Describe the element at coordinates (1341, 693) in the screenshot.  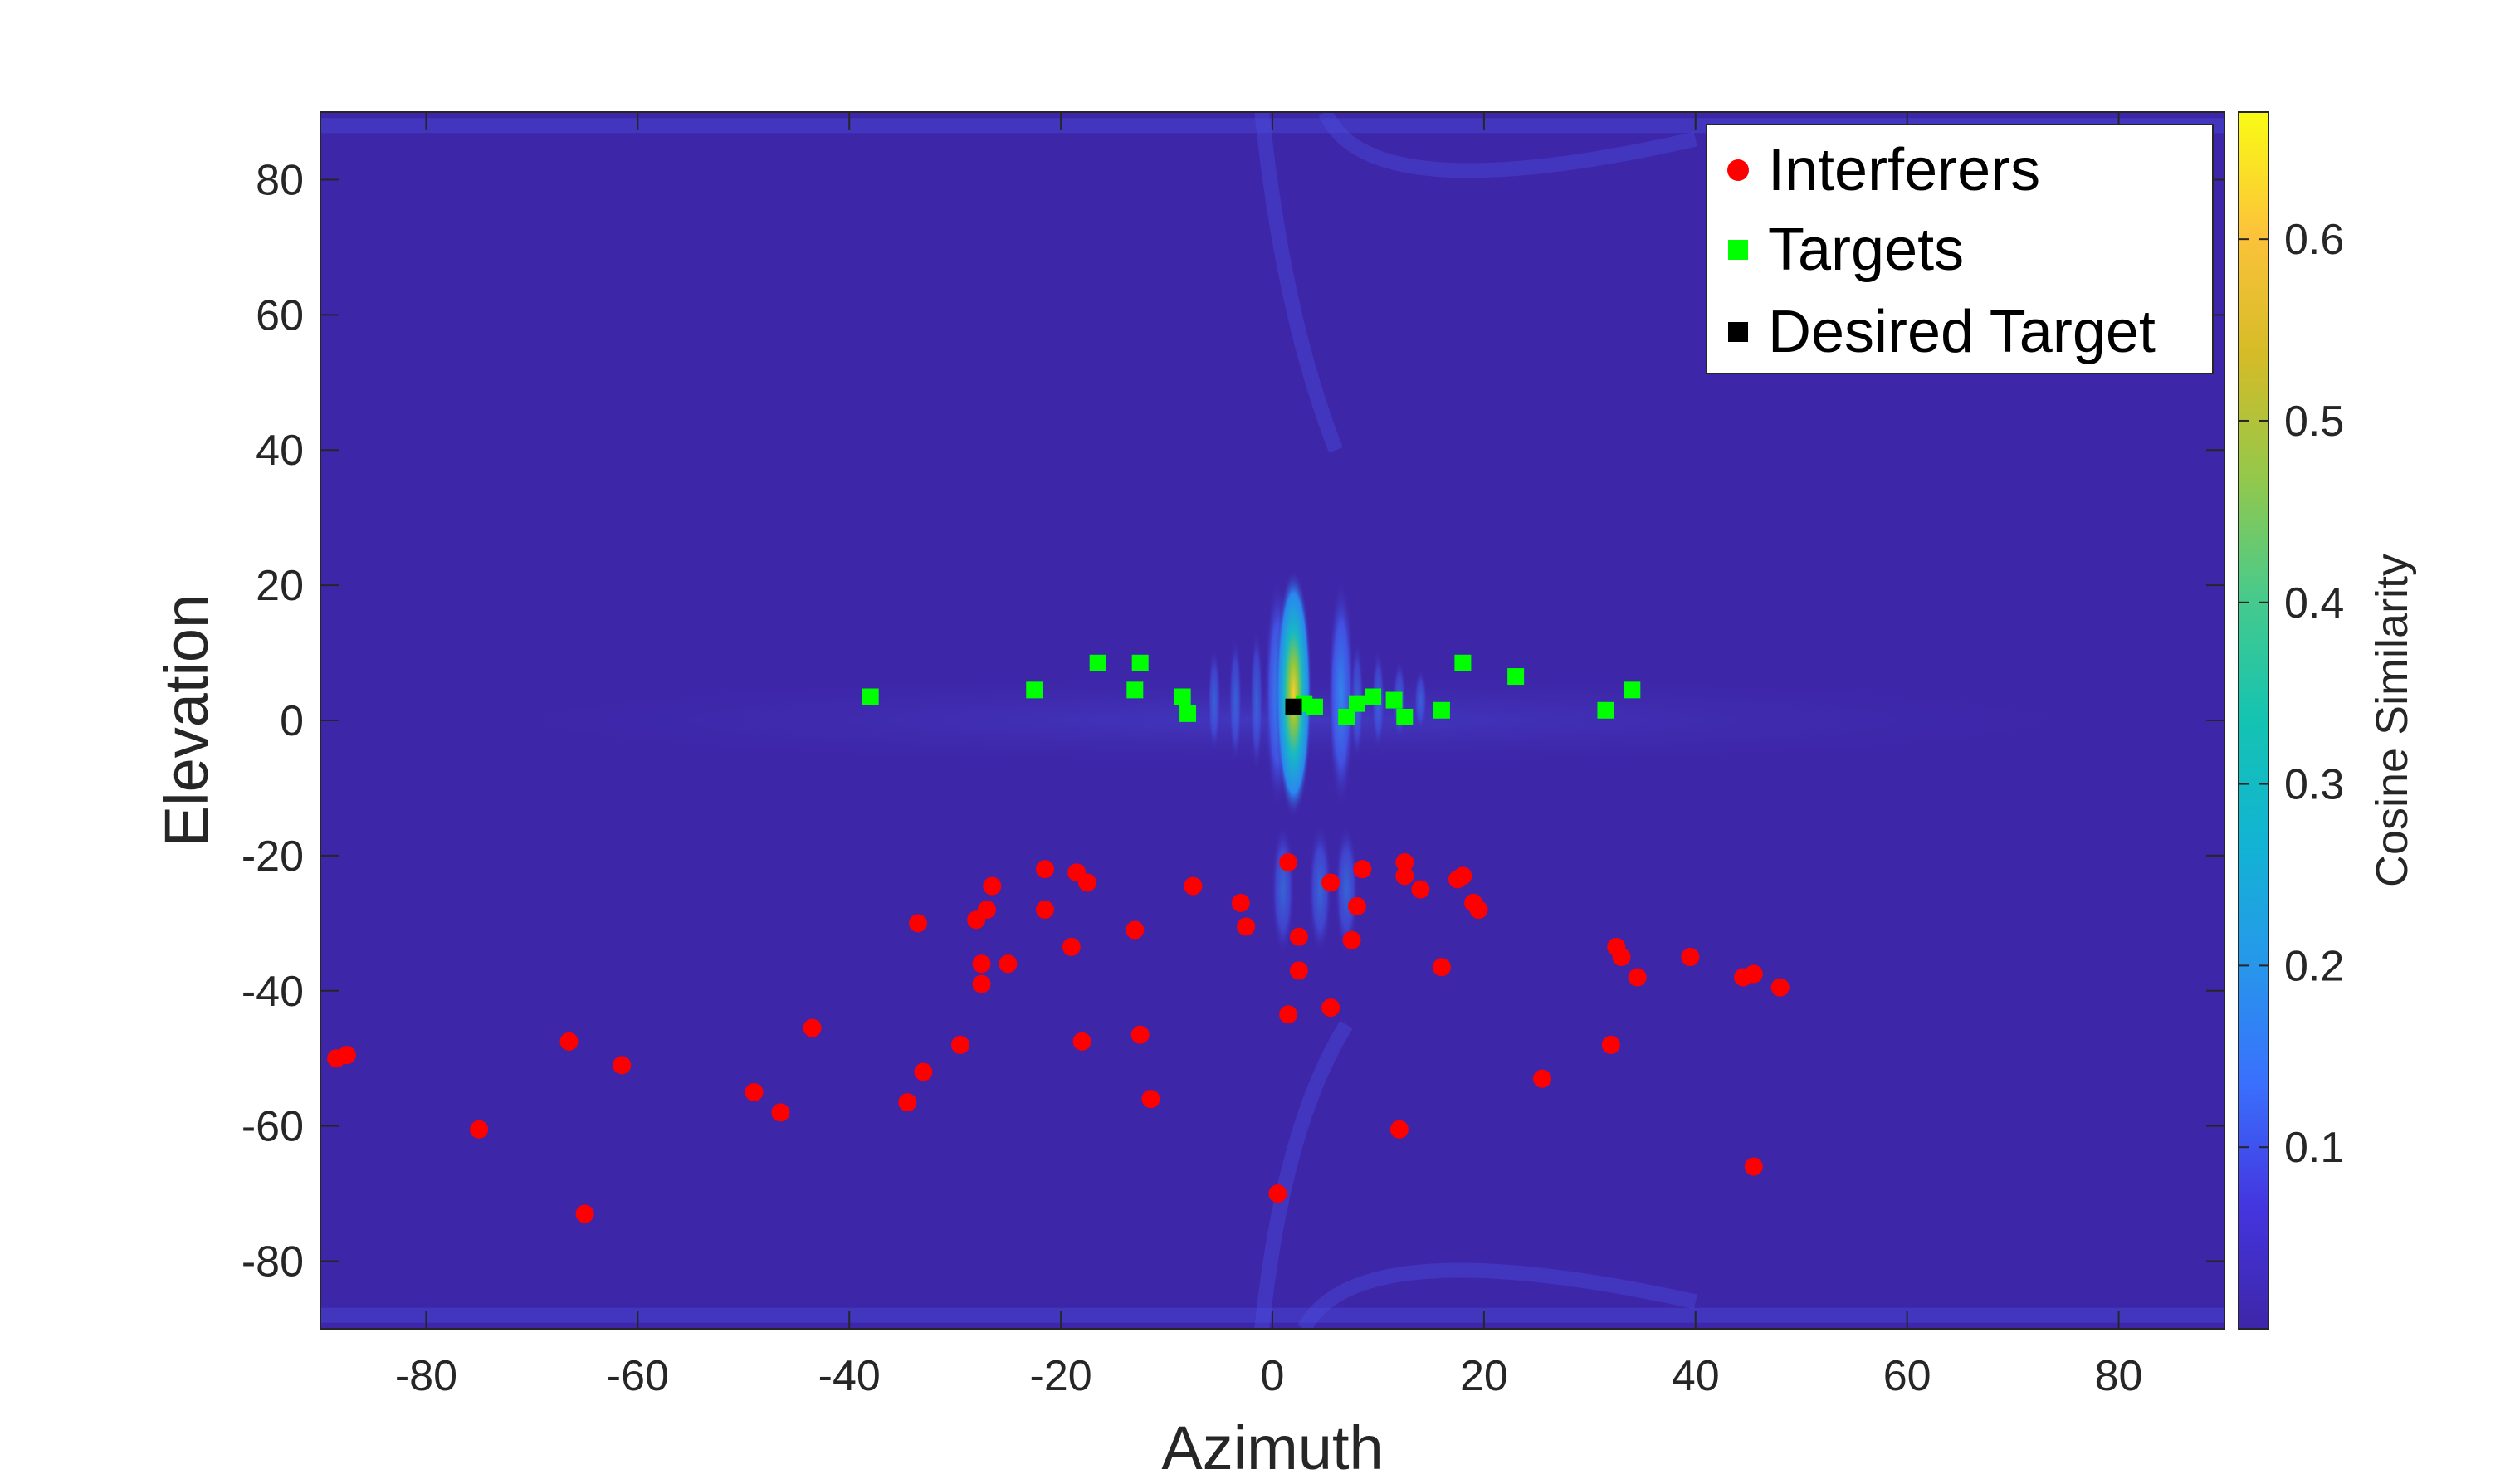
I see `main-side-lobe` at that location.